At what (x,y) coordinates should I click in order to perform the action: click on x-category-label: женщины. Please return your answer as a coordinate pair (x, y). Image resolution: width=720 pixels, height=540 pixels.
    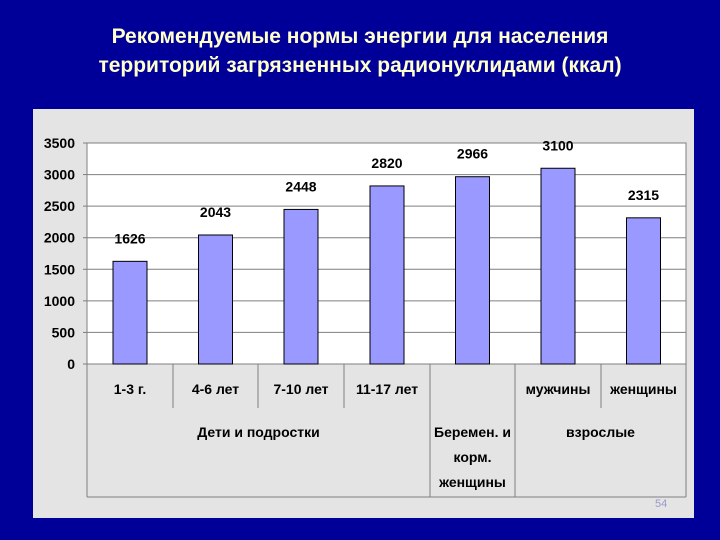
    Looking at the image, I should click on (643, 389).